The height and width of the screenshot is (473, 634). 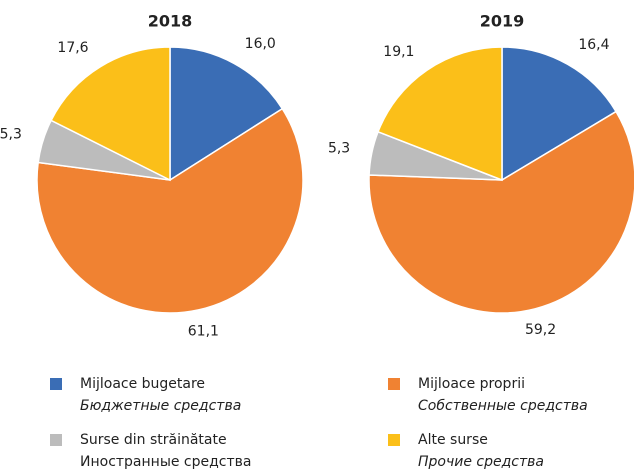 I want to click on legend-translation: Собственные средства, so click(x=503, y=406).